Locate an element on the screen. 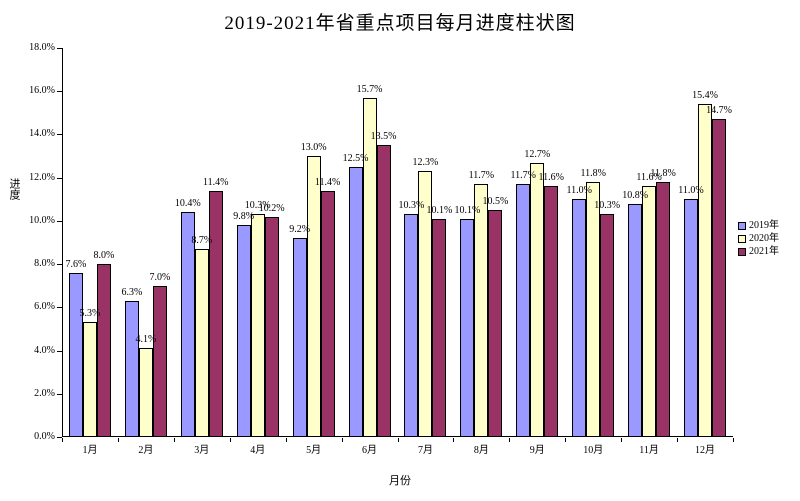 This screenshot has height=501, width=800. bar-2020年-1月 is located at coordinates (89, 379).